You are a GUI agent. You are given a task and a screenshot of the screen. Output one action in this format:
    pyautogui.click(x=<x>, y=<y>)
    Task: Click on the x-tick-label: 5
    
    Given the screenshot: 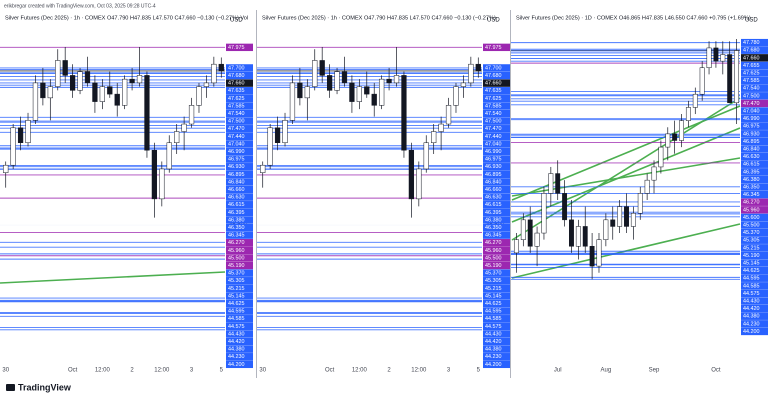 What is the action you would take?
    pyautogui.click(x=479, y=371)
    